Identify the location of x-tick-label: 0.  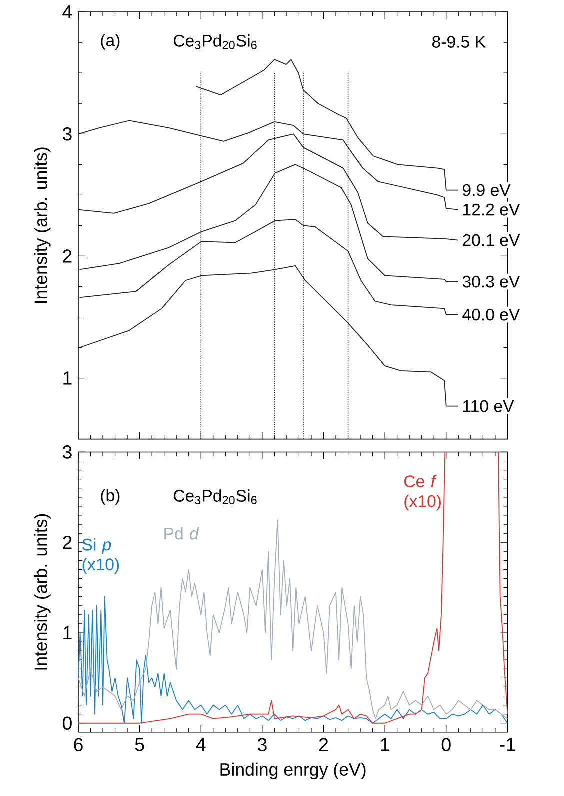
(446, 745).